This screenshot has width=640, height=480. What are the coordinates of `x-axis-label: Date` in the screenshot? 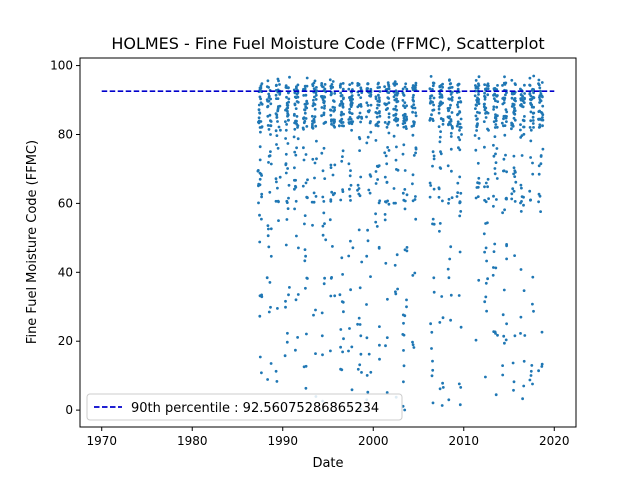 It's located at (327, 463).